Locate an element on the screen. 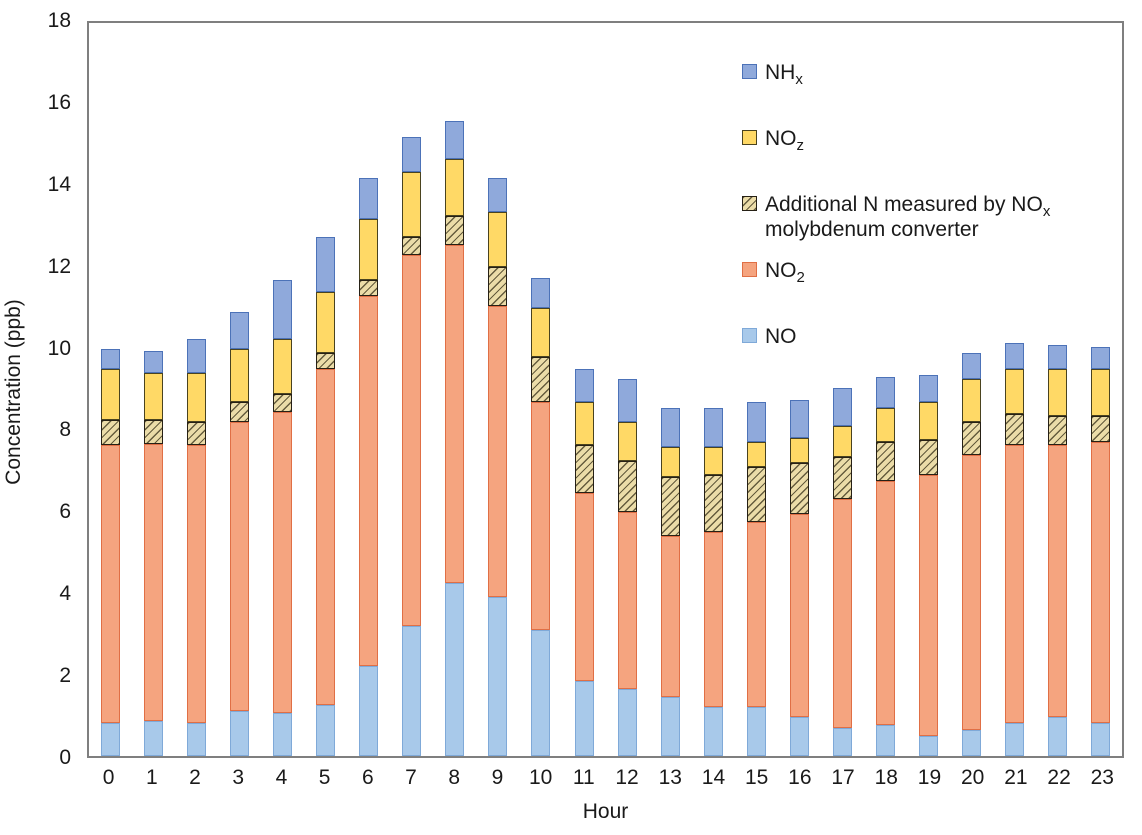 This screenshot has height=835, width=1142. legend-label-no: NO is located at coordinates (781, 336).